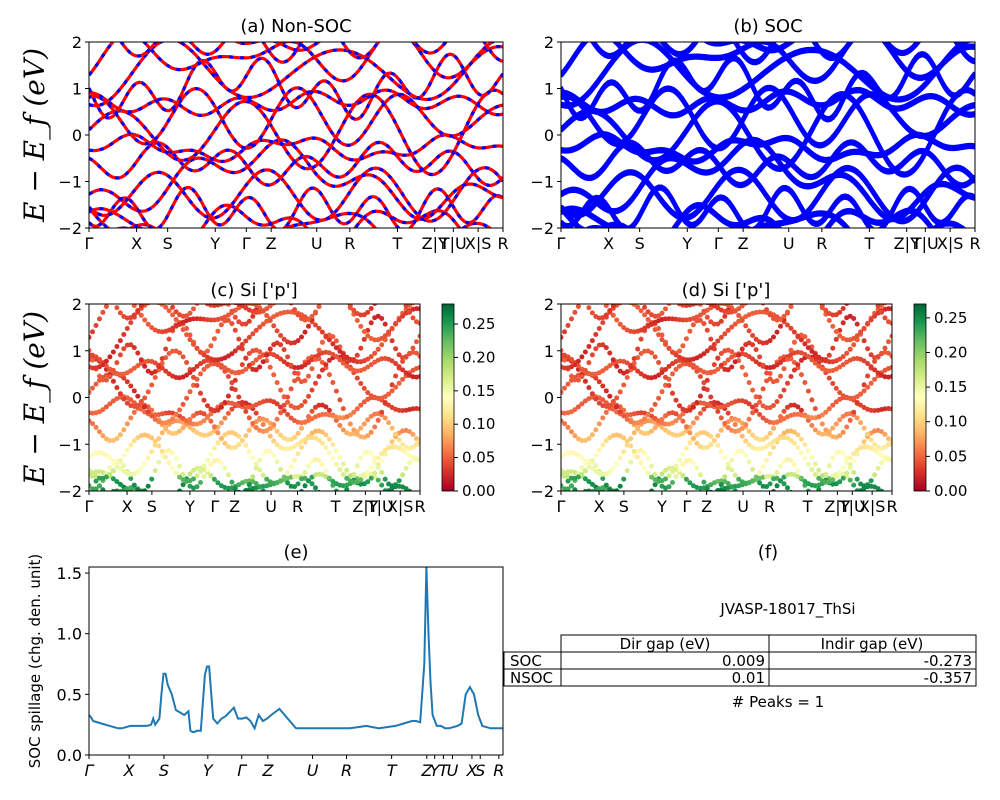  What do you see at coordinates (768, 116) in the screenshot?
I see `band-soc-9-a` at bounding box center [768, 116].